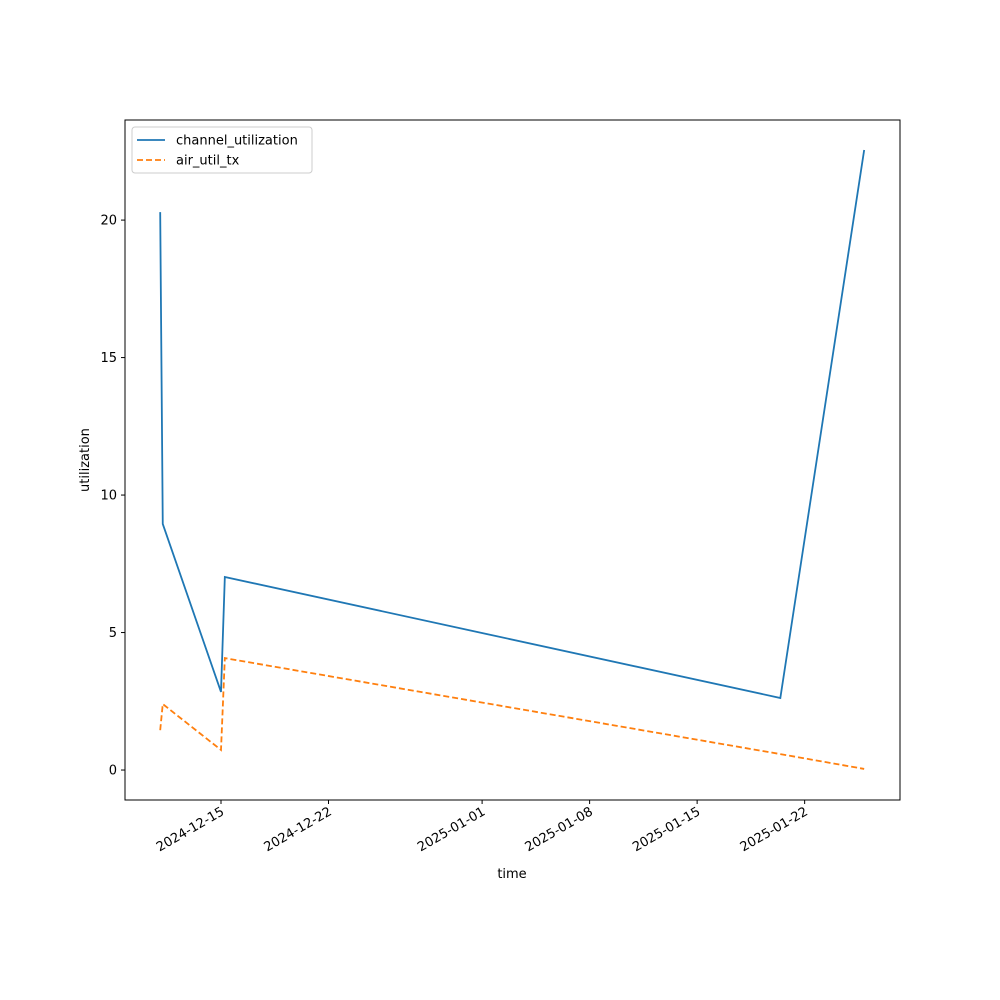 This screenshot has width=1000, height=1000. I want to click on legend-box, so click(222, 150).